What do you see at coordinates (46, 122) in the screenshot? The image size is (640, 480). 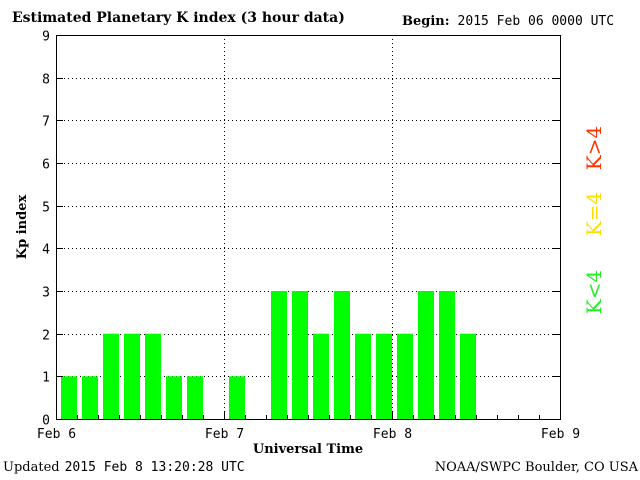 I see `y-tick-label: 7` at bounding box center [46, 122].